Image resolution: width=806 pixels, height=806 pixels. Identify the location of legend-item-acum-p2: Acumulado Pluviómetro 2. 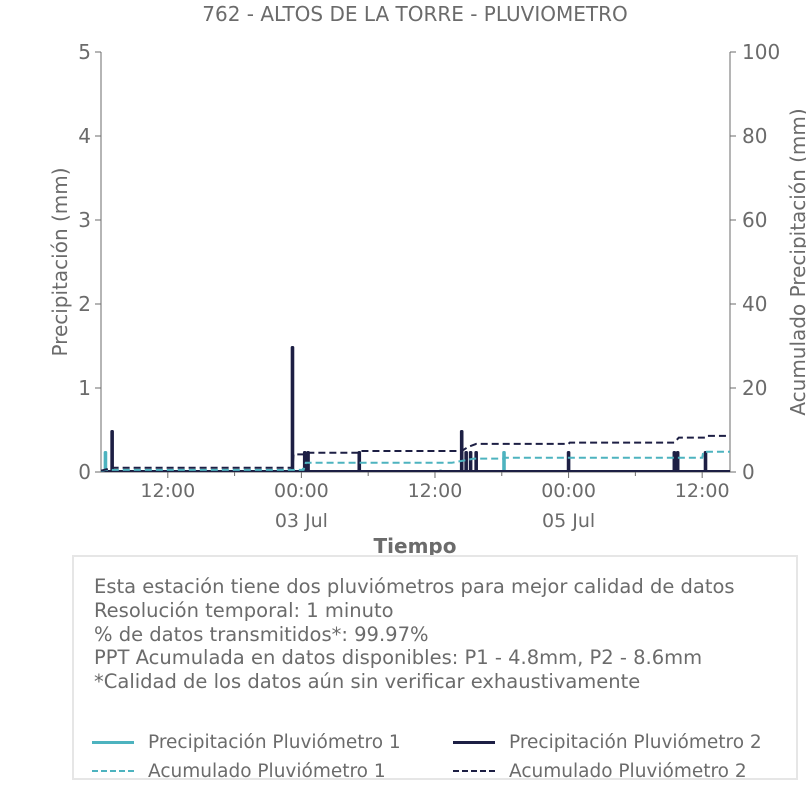
(600, 771).